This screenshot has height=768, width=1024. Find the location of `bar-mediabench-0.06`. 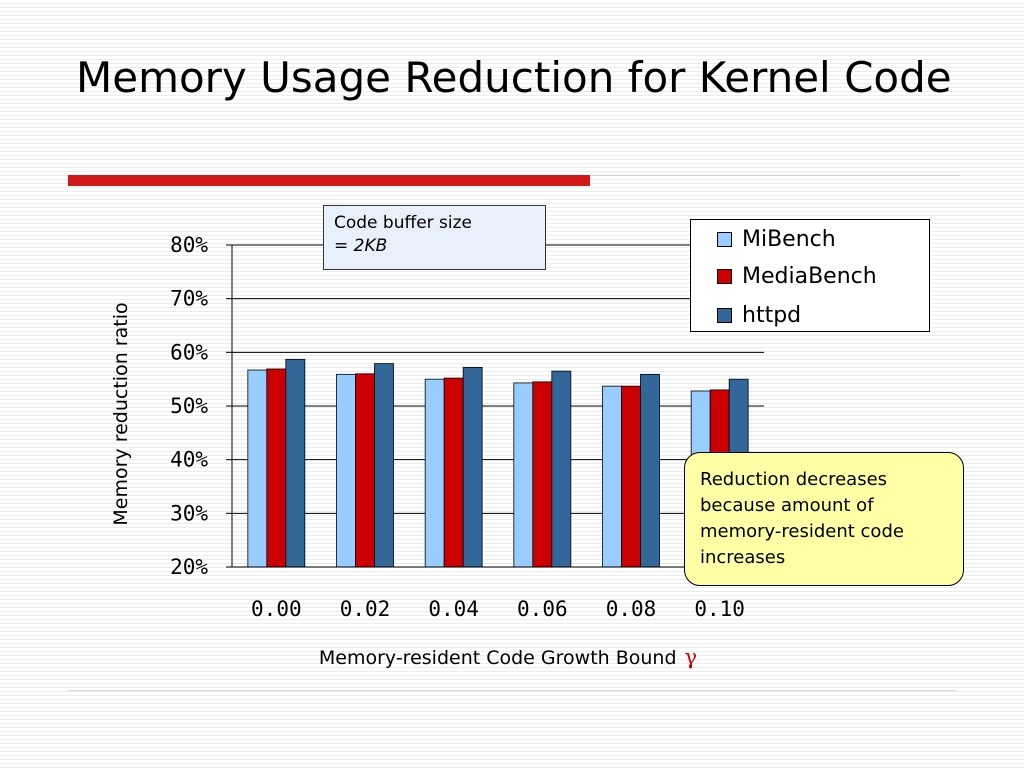

bar-mediabench-0.06 is located at coordinates (542, 474).